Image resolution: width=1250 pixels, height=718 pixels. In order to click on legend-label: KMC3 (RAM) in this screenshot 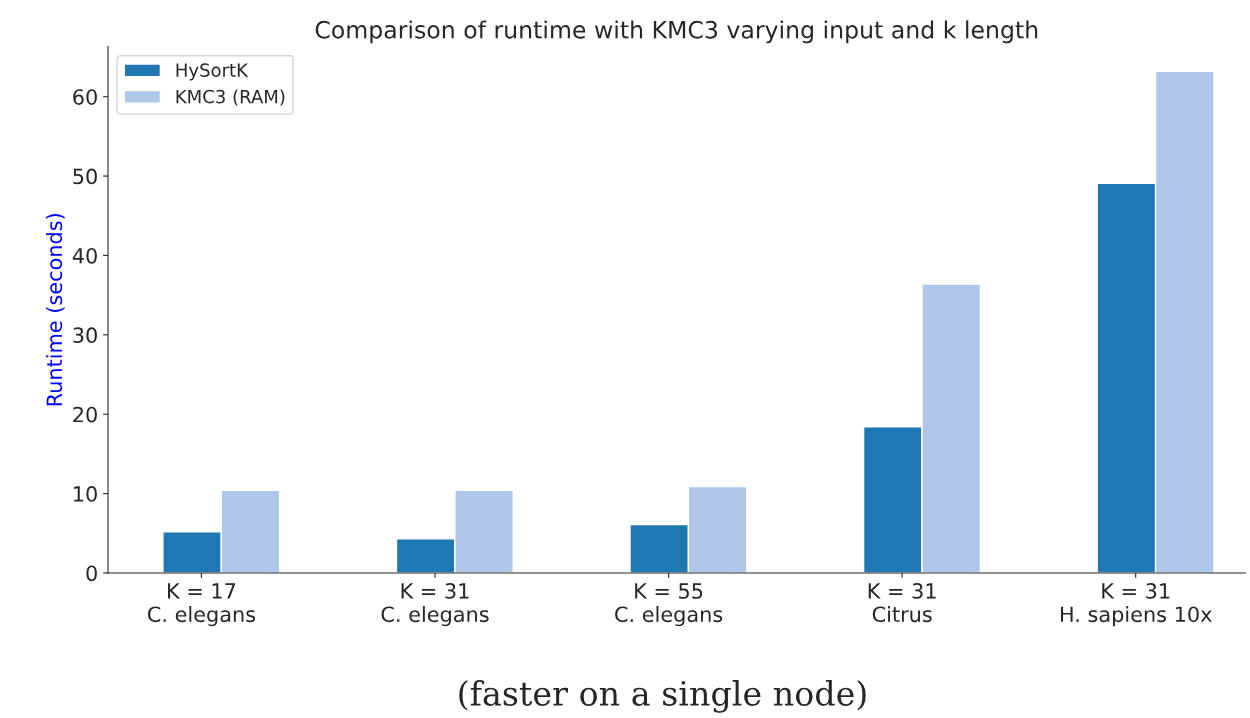, I will do `click(230, 97)`.